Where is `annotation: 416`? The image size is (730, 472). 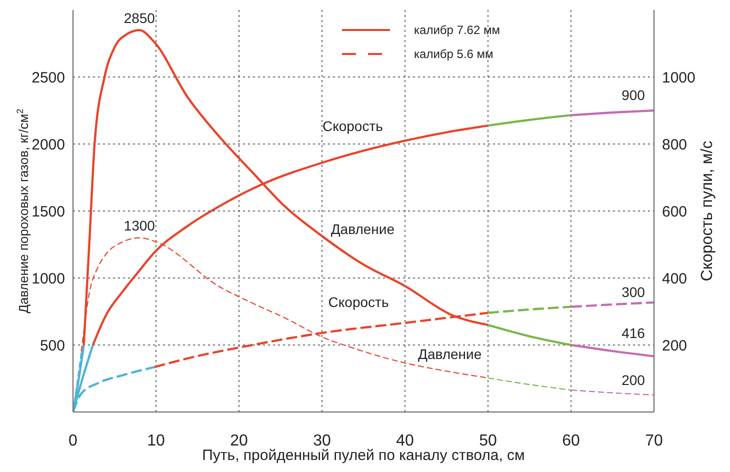 annotation: 416 is located at coordinates (634, 332).